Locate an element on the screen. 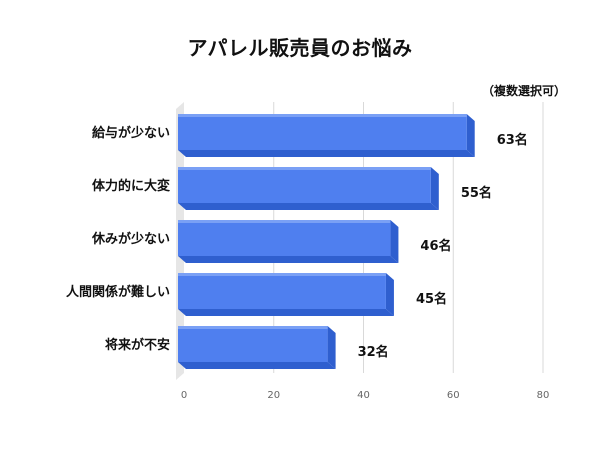 The image size is (600, 450). x-tick-label-60: 60 is located at coordinates (453, 395).